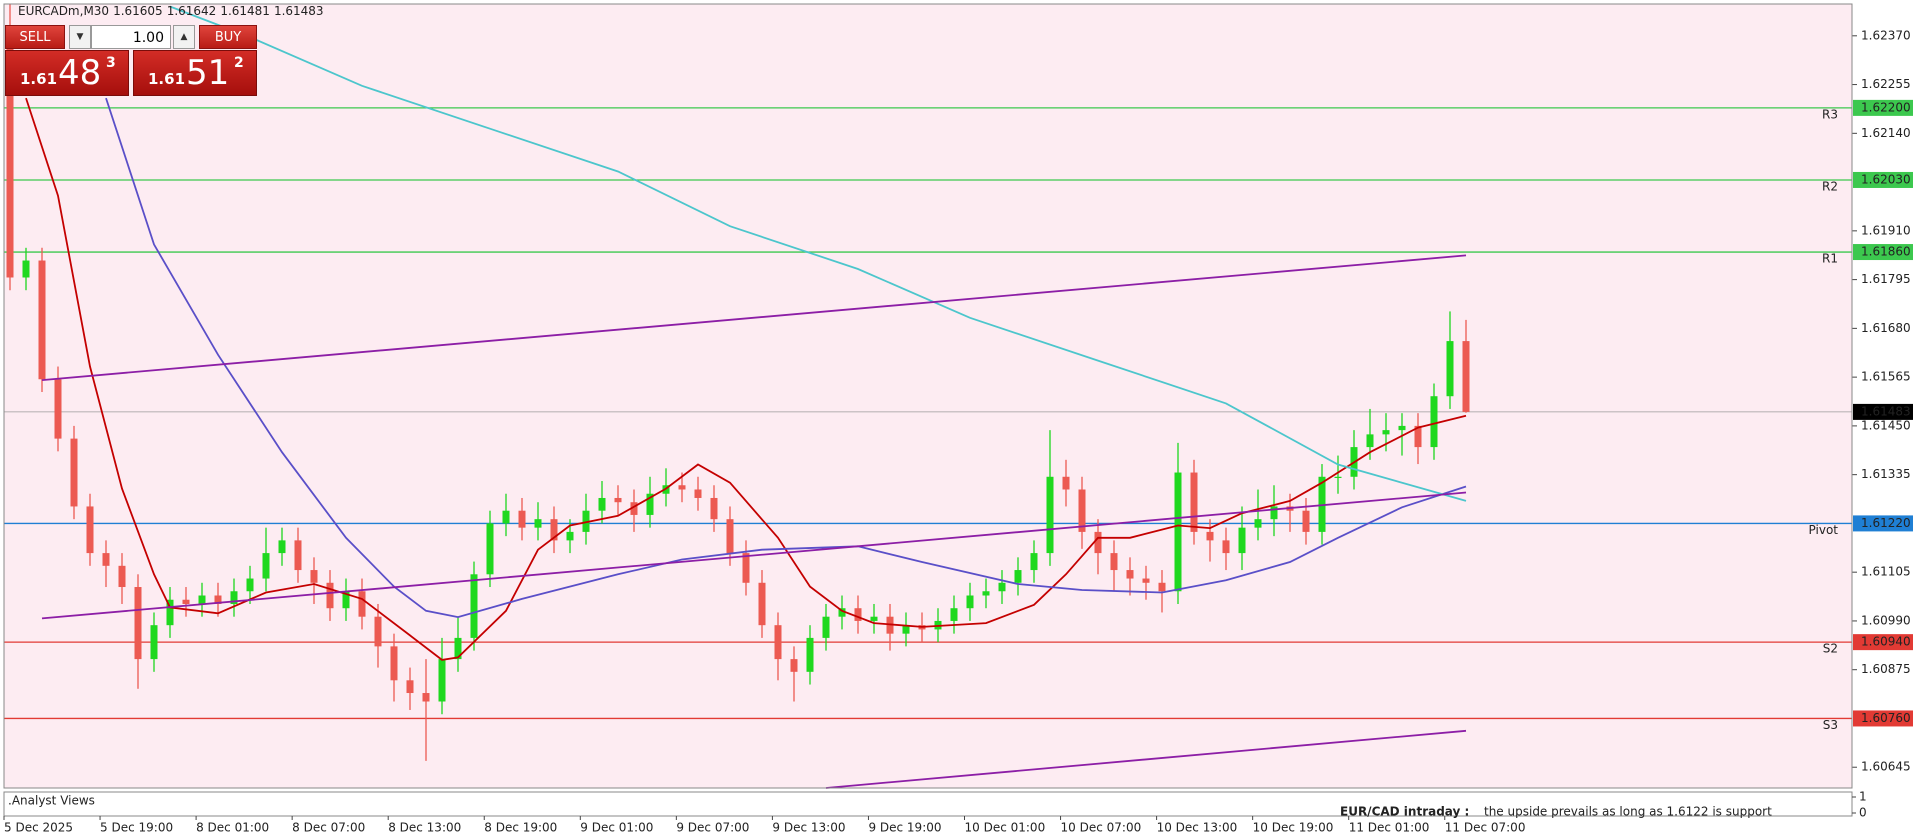 The image size is (1916, 840). Describe the element at coordinates (1886, 35) in the screenshot. I see `y-tick-label: 1.62370` at that location.